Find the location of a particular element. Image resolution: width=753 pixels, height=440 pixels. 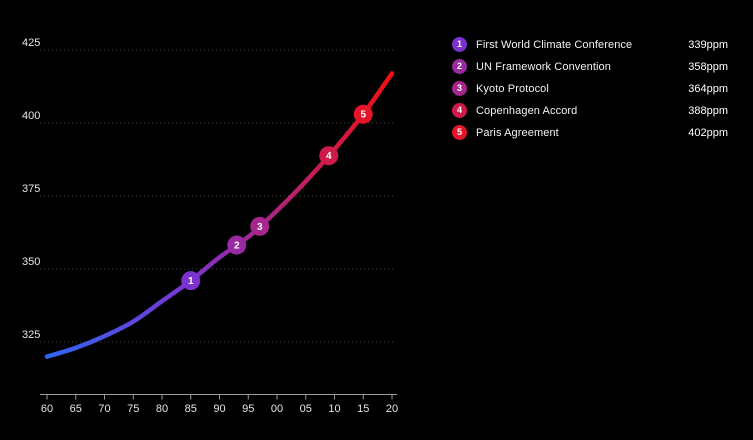

event-marker-1: 1 is located at coordinates (191, 281).